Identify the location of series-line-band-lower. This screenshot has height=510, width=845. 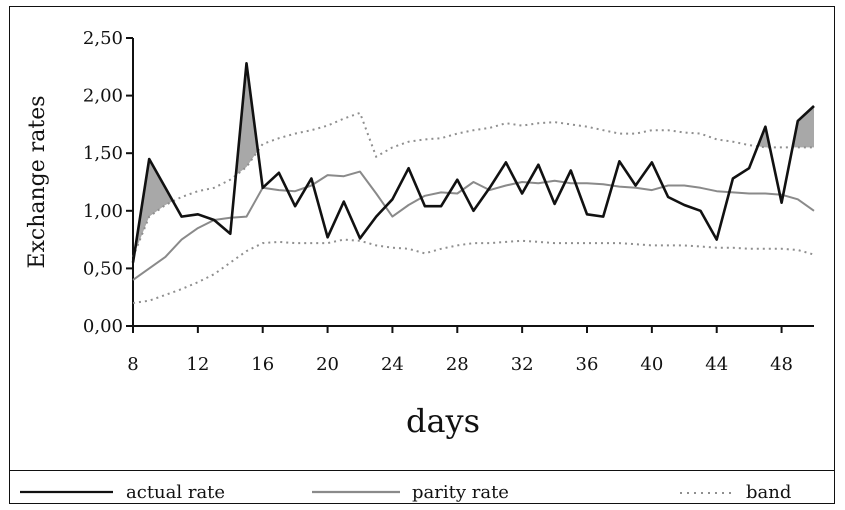
(473, 271).